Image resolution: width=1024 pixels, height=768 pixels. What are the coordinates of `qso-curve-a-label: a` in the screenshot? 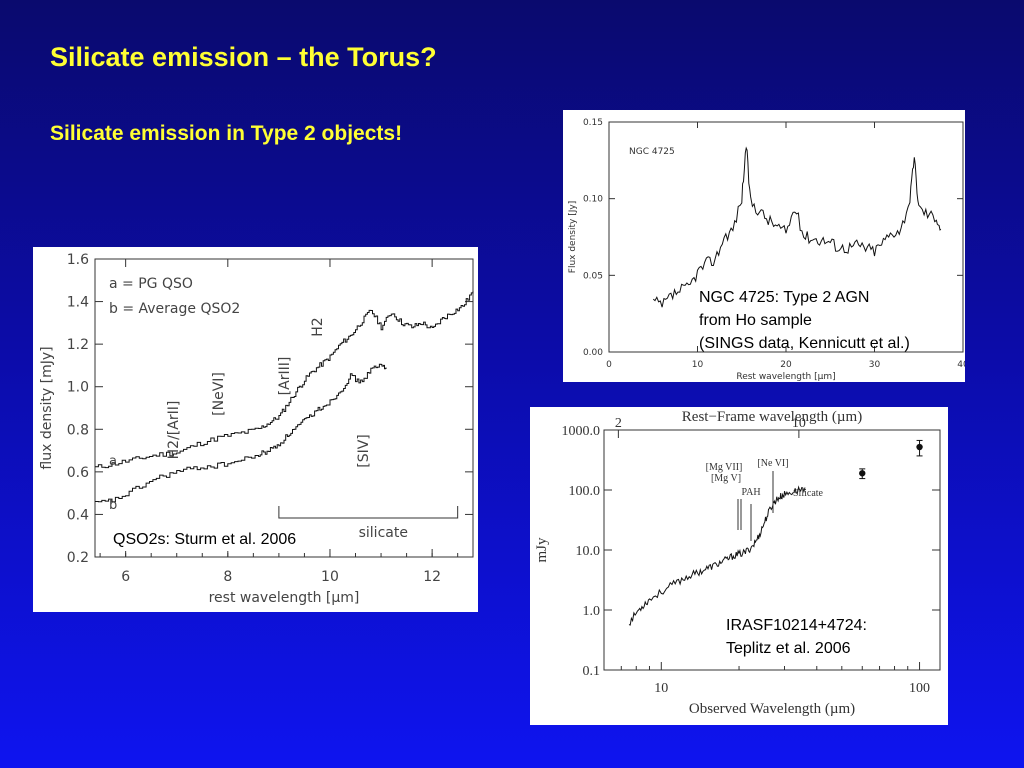 It's located at (113, 461).